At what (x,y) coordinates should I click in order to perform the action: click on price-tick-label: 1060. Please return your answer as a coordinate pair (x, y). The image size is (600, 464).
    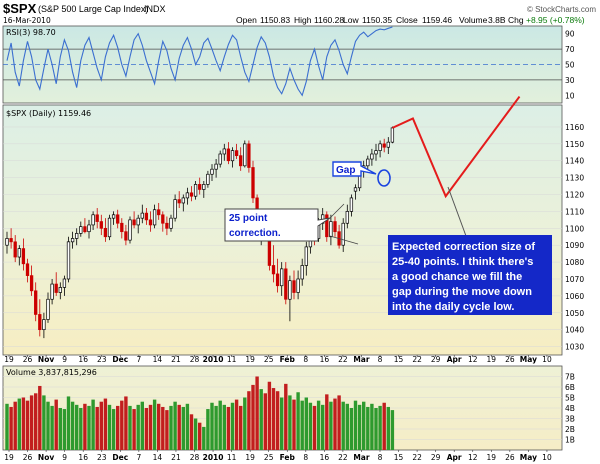
    Looking at the image, I should click on (574, 296).